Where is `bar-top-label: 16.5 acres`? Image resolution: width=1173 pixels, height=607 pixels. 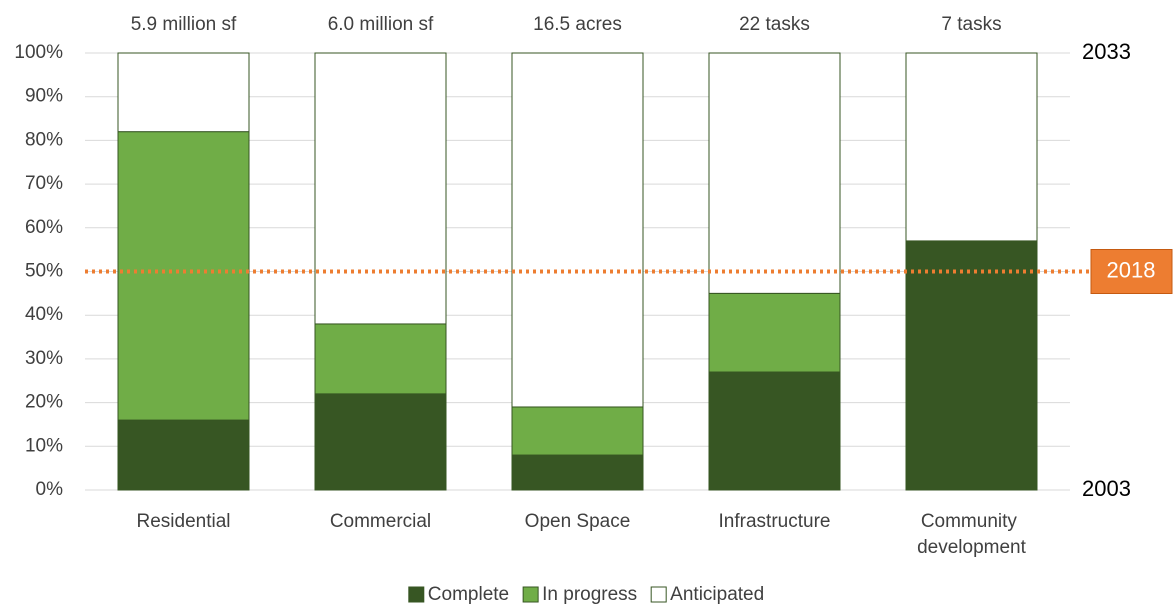 bar-top-label: 16.5 acres is located at coordinates (577, 24).